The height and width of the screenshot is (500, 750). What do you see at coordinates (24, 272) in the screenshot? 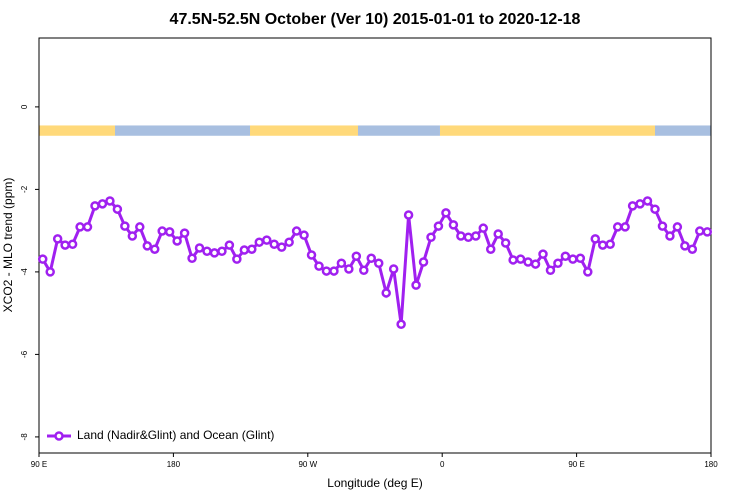
I see `y-tick-label: -4` at bounding box center [24, 272].